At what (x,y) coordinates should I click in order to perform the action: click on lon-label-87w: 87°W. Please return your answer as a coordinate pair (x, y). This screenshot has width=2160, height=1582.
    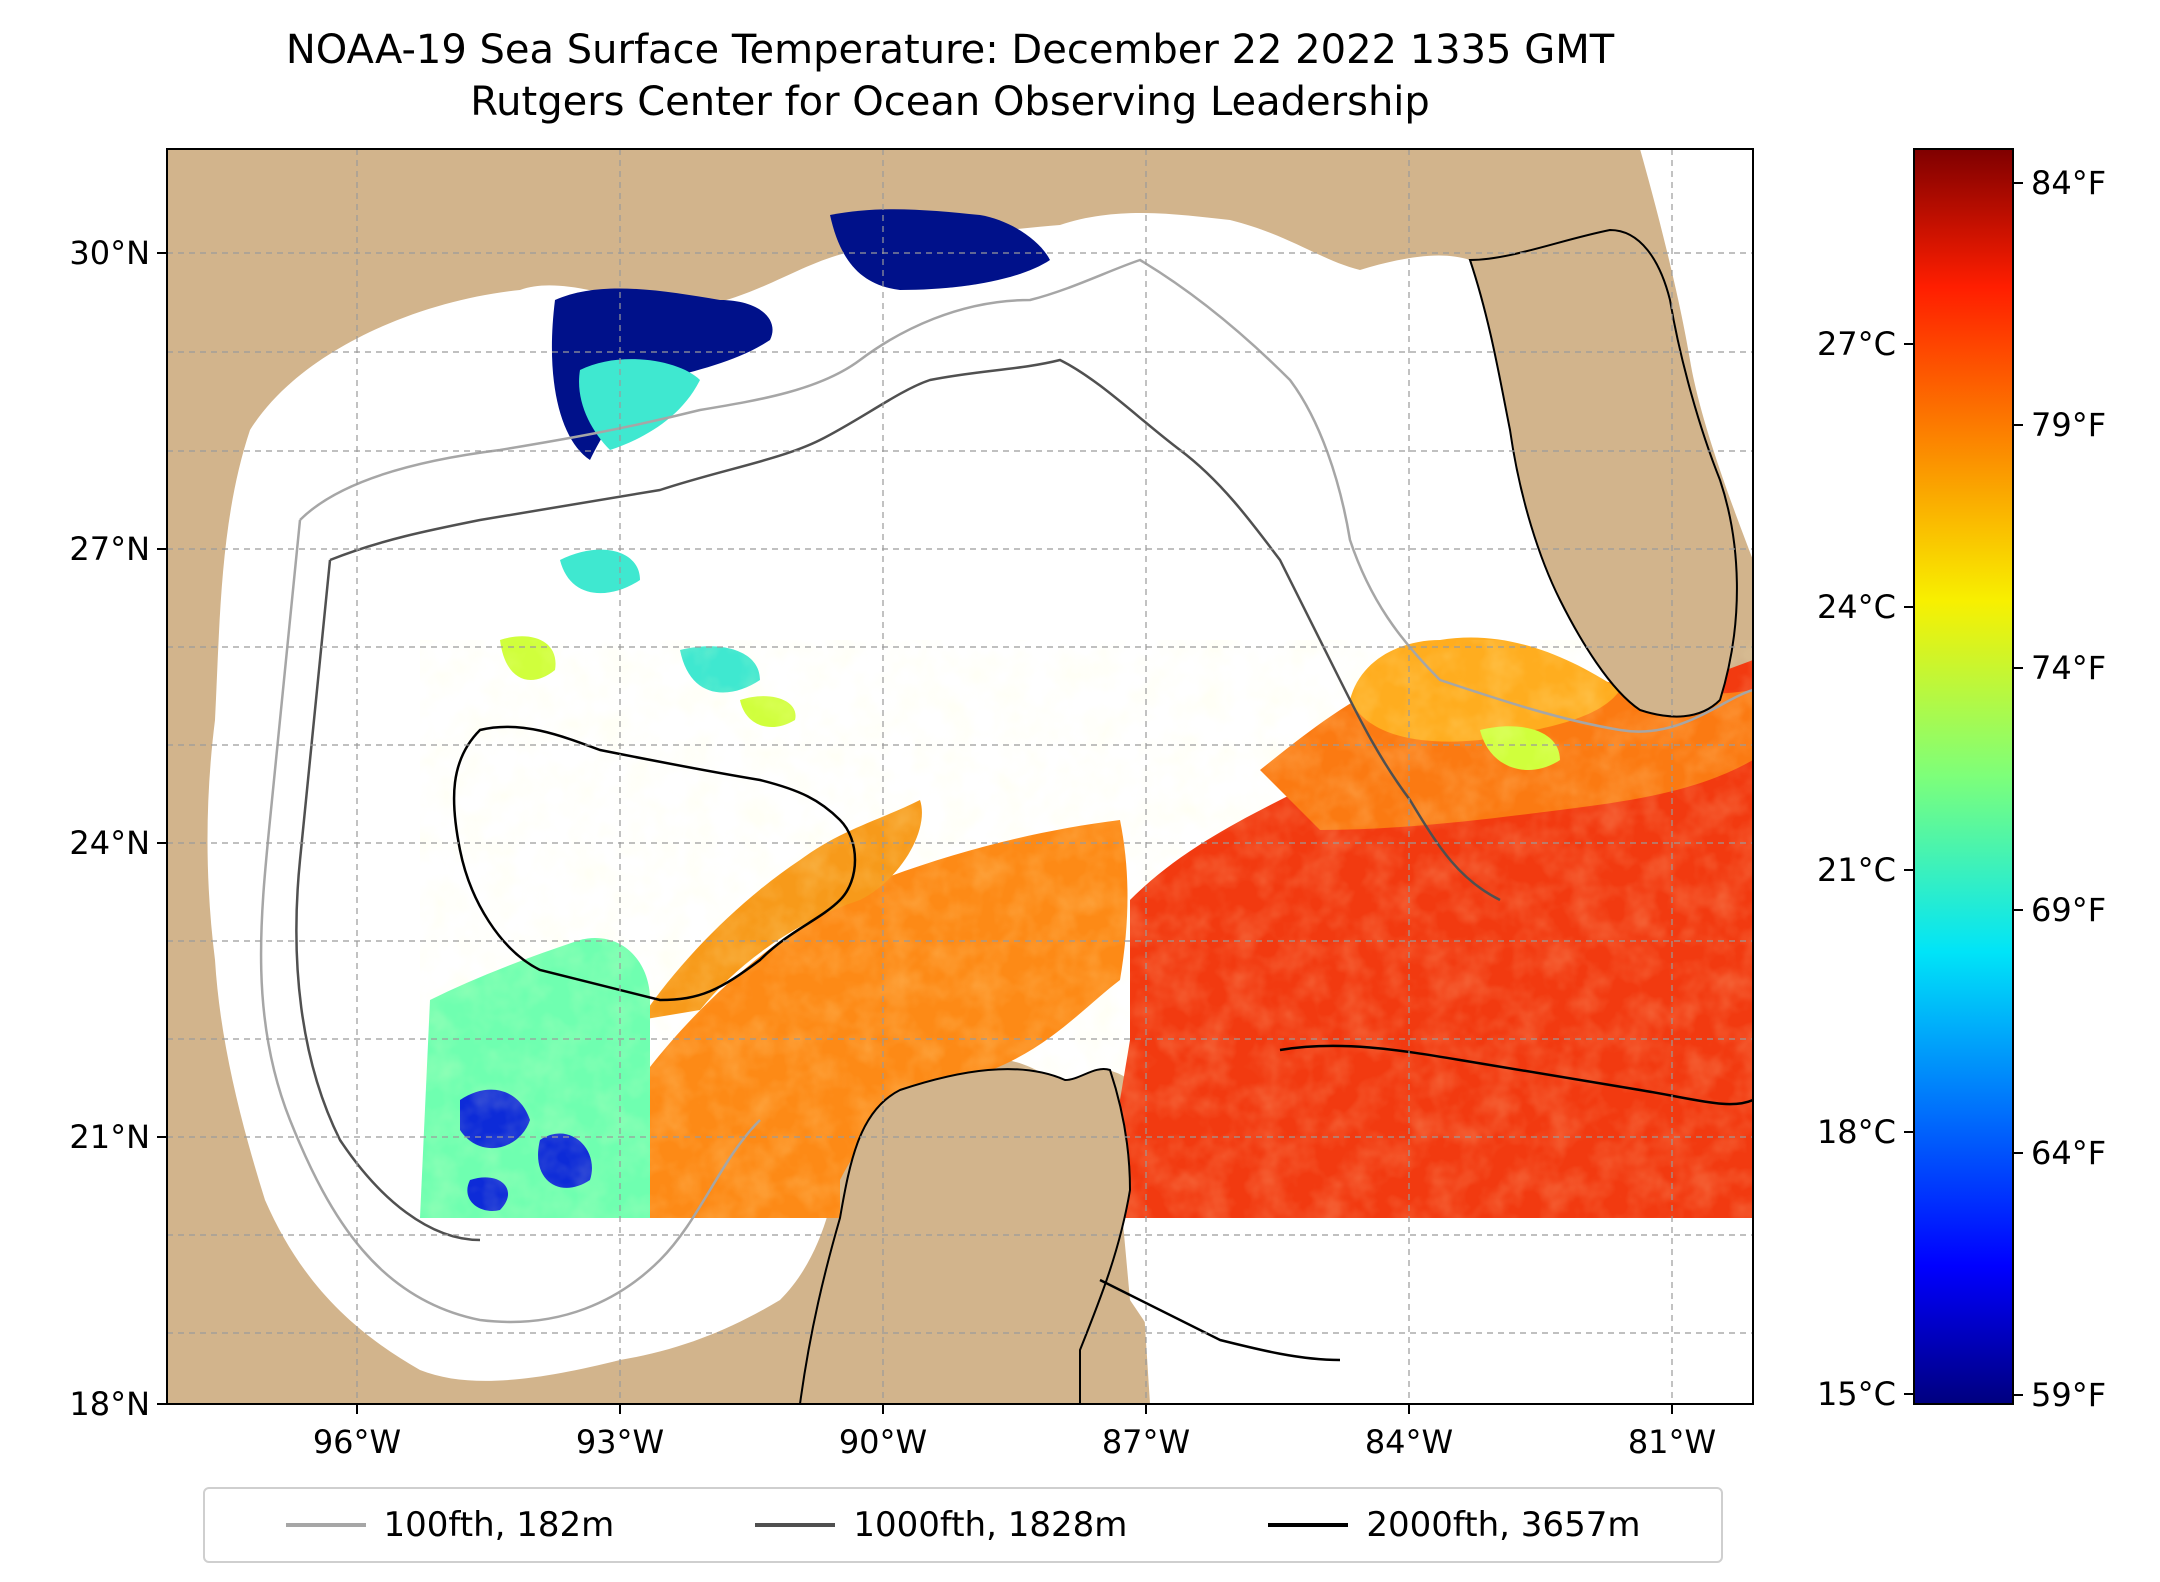
    Looking at the image, I should click on (1146, 1442).